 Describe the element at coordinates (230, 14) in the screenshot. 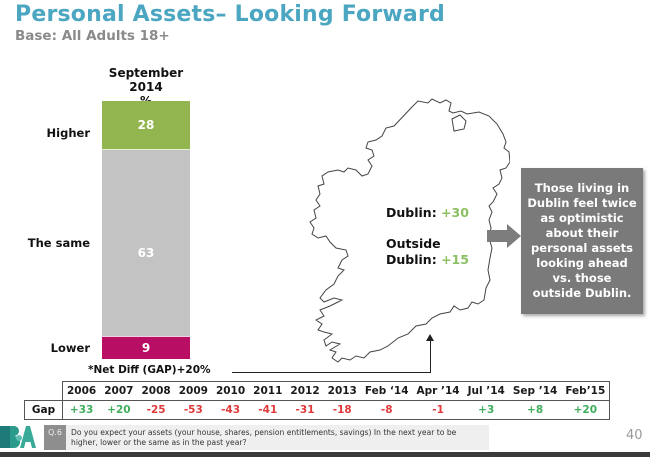

I see `page-title: Personal Assets– Looking Forward` at that location.